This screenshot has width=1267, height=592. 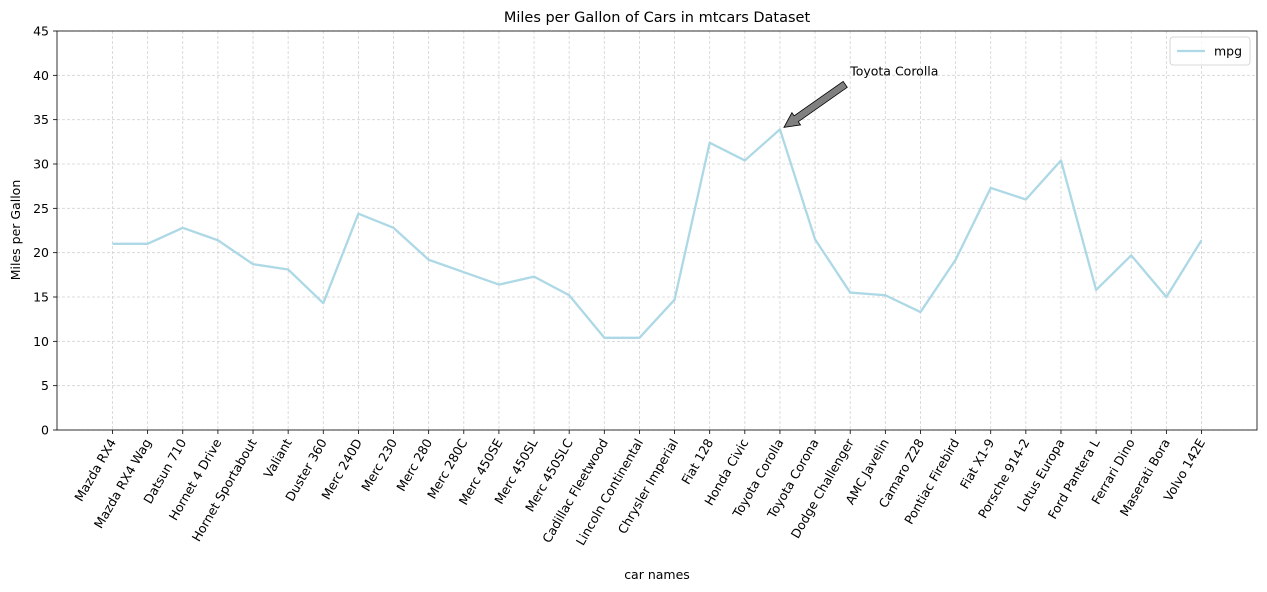 What do you see at coordinates (815, 104) in the screenshot?
I see `annotation-arrow` at bounding box center [815, 104].